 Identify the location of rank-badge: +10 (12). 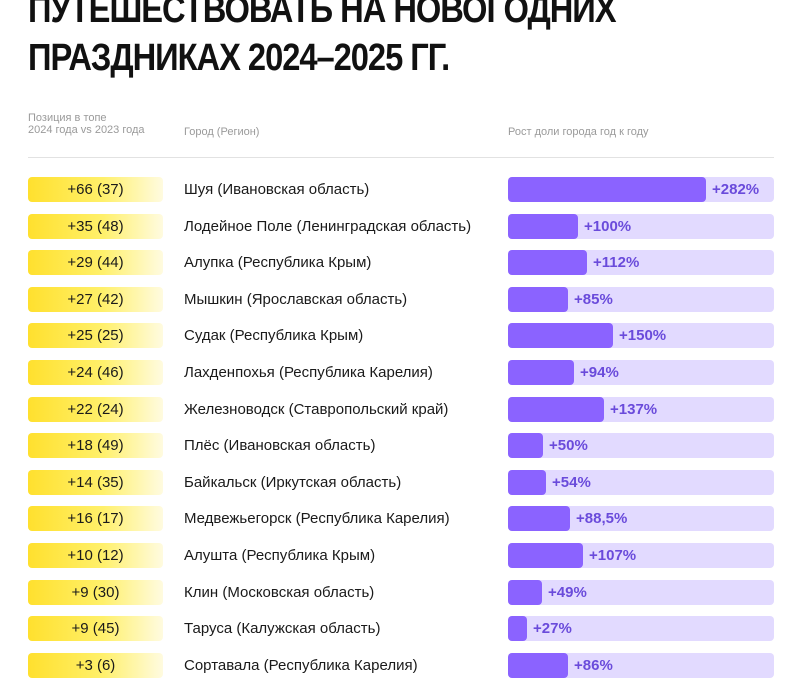
(95, 555).